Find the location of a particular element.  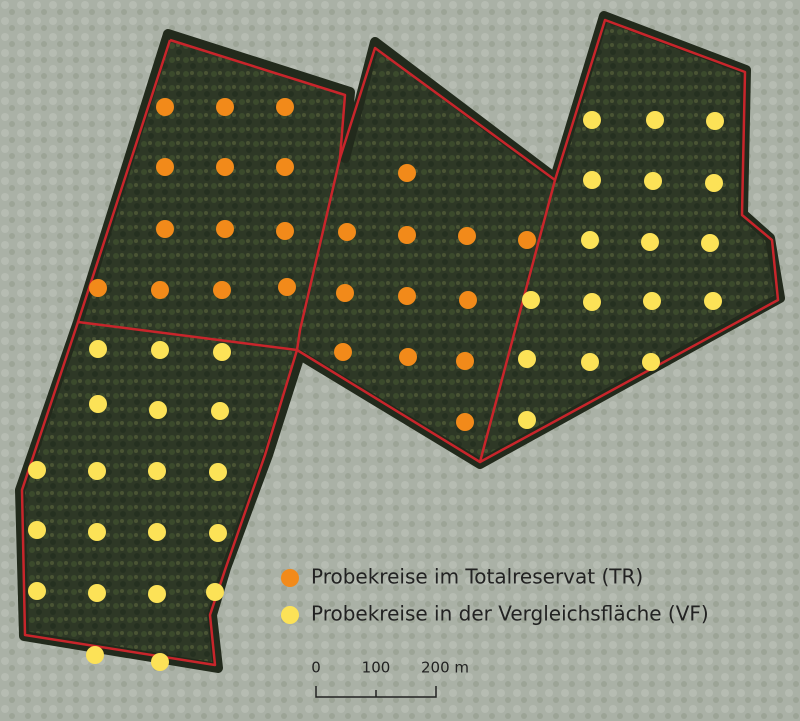

scale-bar: 0 100 200 m is located at coordinates (390, 678).